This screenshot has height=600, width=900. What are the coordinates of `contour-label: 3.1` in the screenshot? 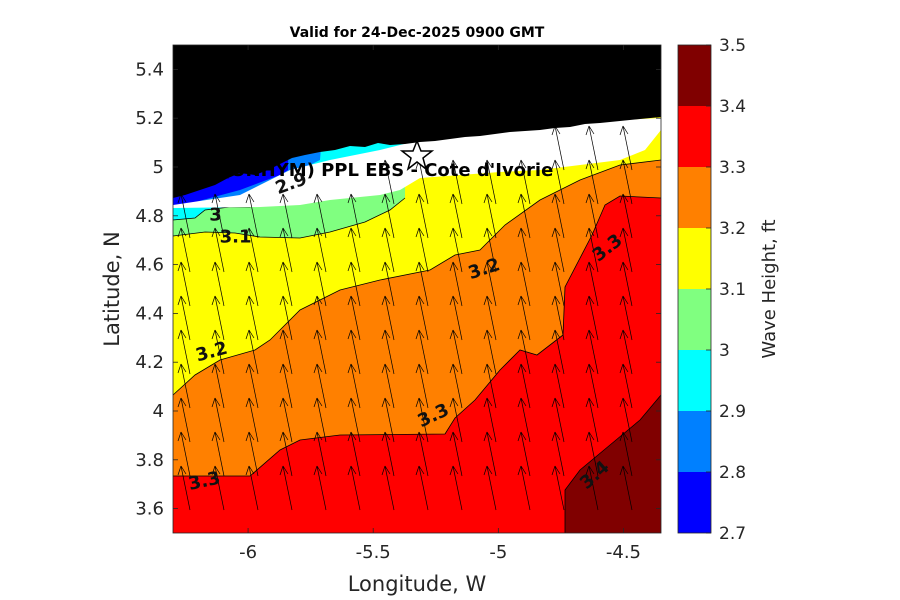 It's located at (236, 237).